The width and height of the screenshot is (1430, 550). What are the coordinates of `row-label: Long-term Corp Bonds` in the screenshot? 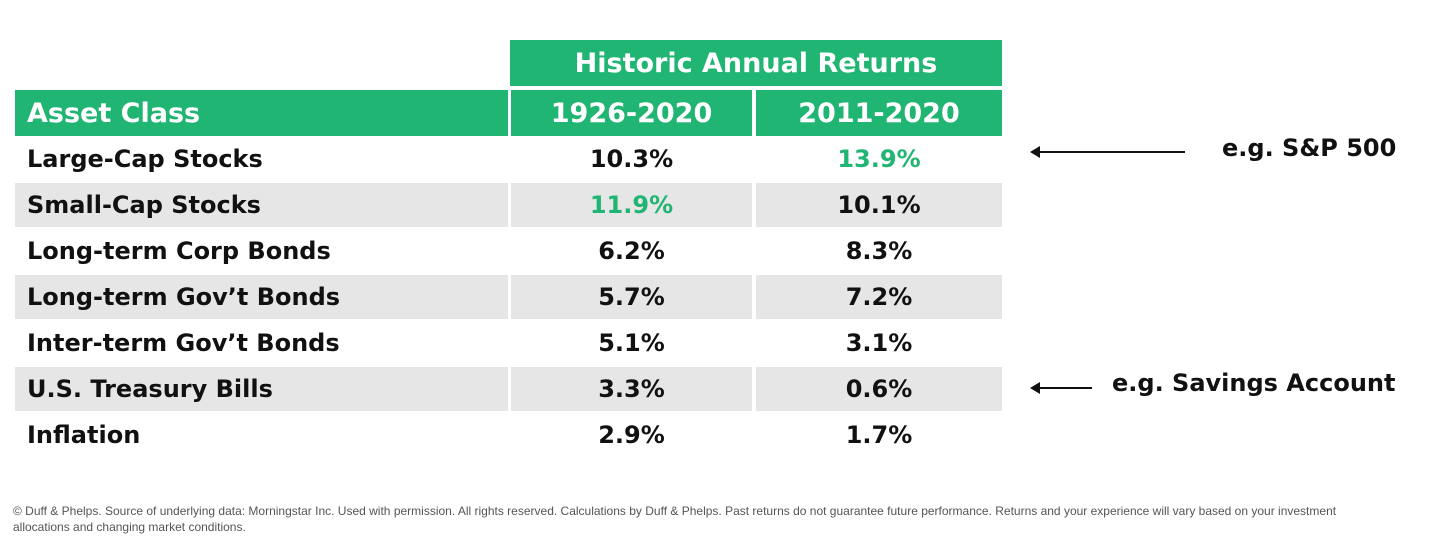 It's located at (179, 251).